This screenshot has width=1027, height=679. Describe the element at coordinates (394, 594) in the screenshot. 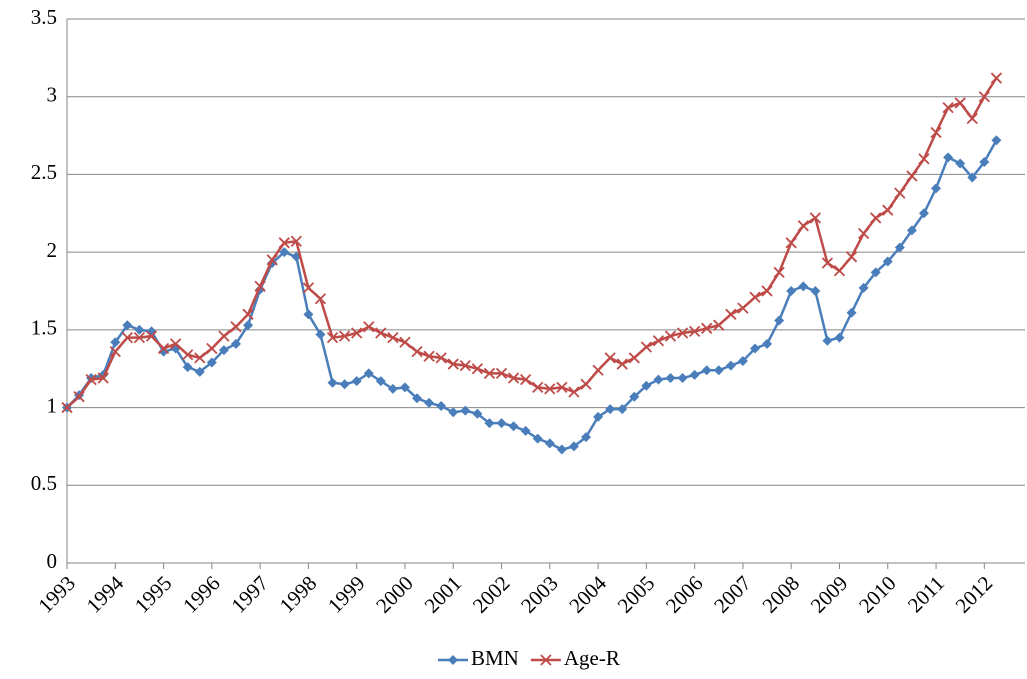

I see `x-tick-label: 2000` at that location.